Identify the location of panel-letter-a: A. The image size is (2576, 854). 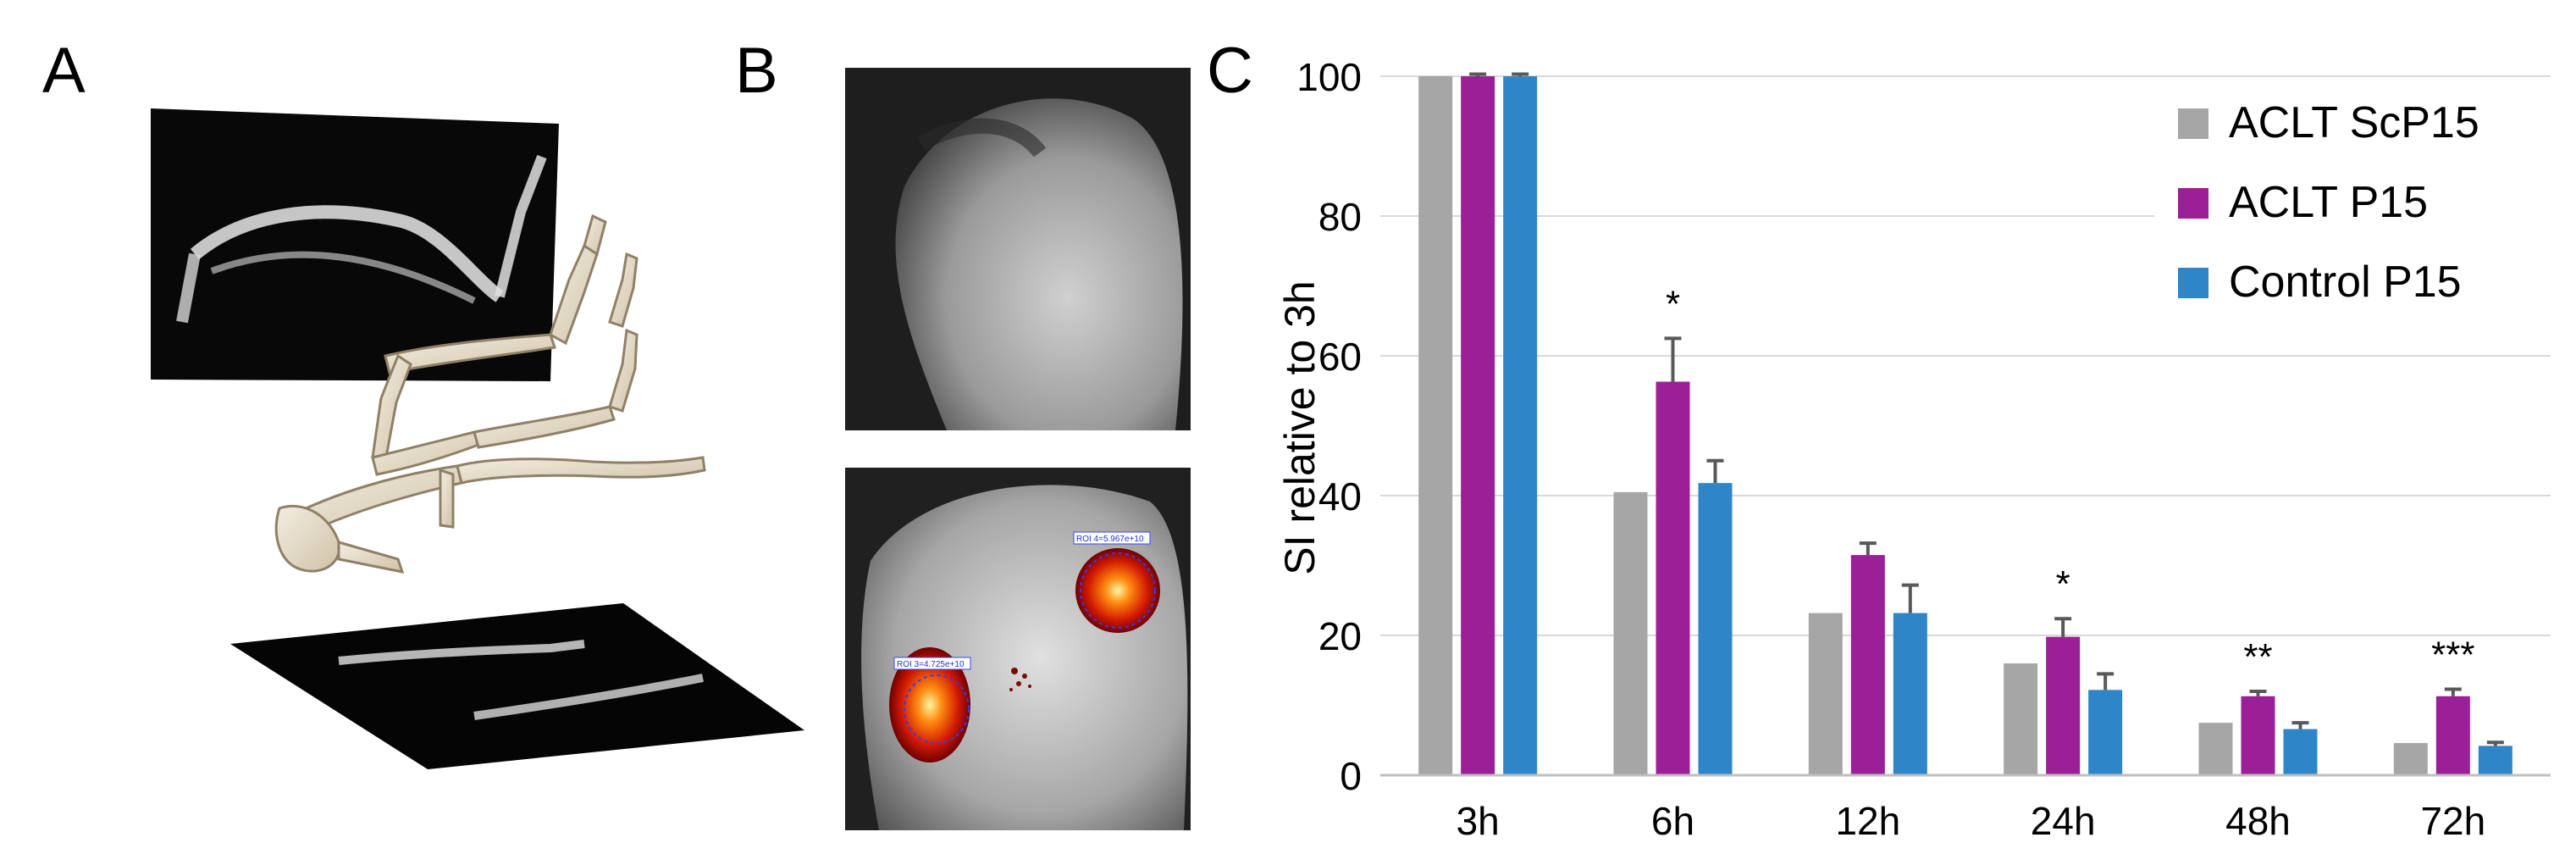
(64, 71).